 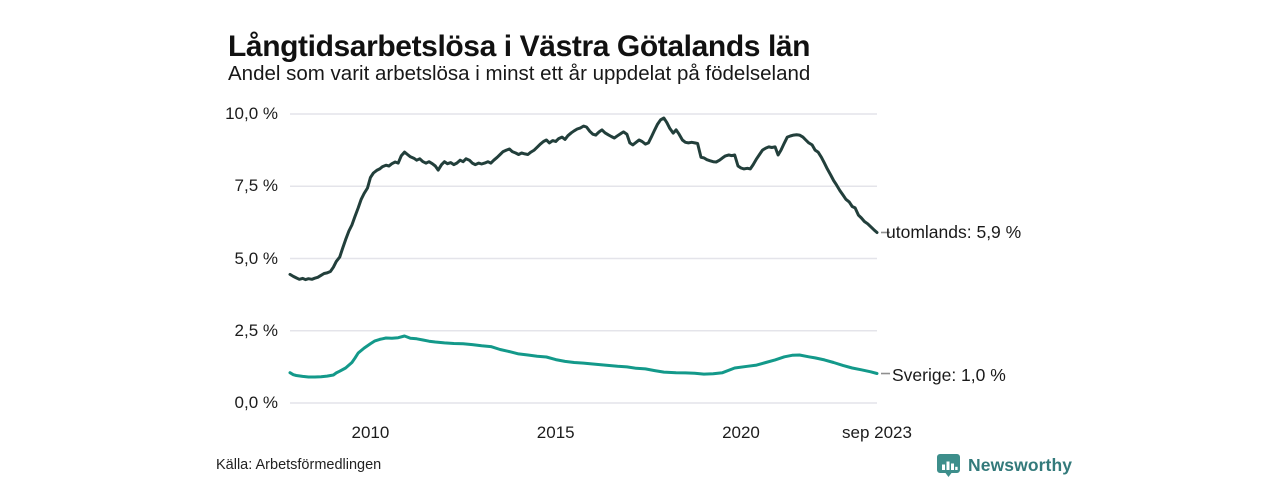 I want to click on series-end-label-sverige: Sverige: 1,0 %, so click(x=949, y=375).